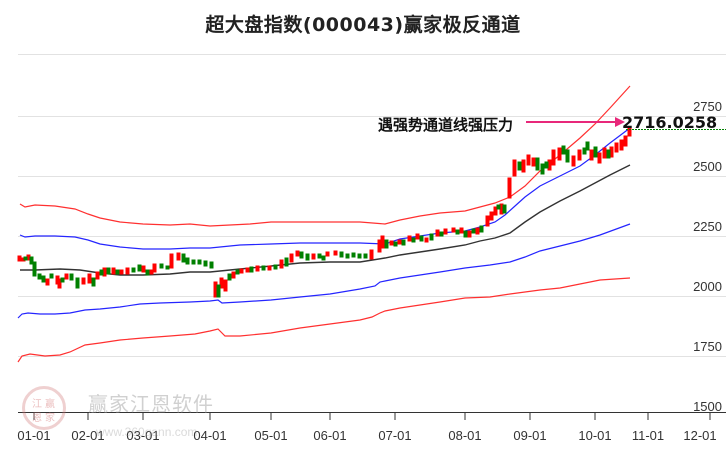 The image size is (726, 450). Describe the element at coordinates (707, 106) in the screenshot. I see `y-tick-label: 2750` at that location.